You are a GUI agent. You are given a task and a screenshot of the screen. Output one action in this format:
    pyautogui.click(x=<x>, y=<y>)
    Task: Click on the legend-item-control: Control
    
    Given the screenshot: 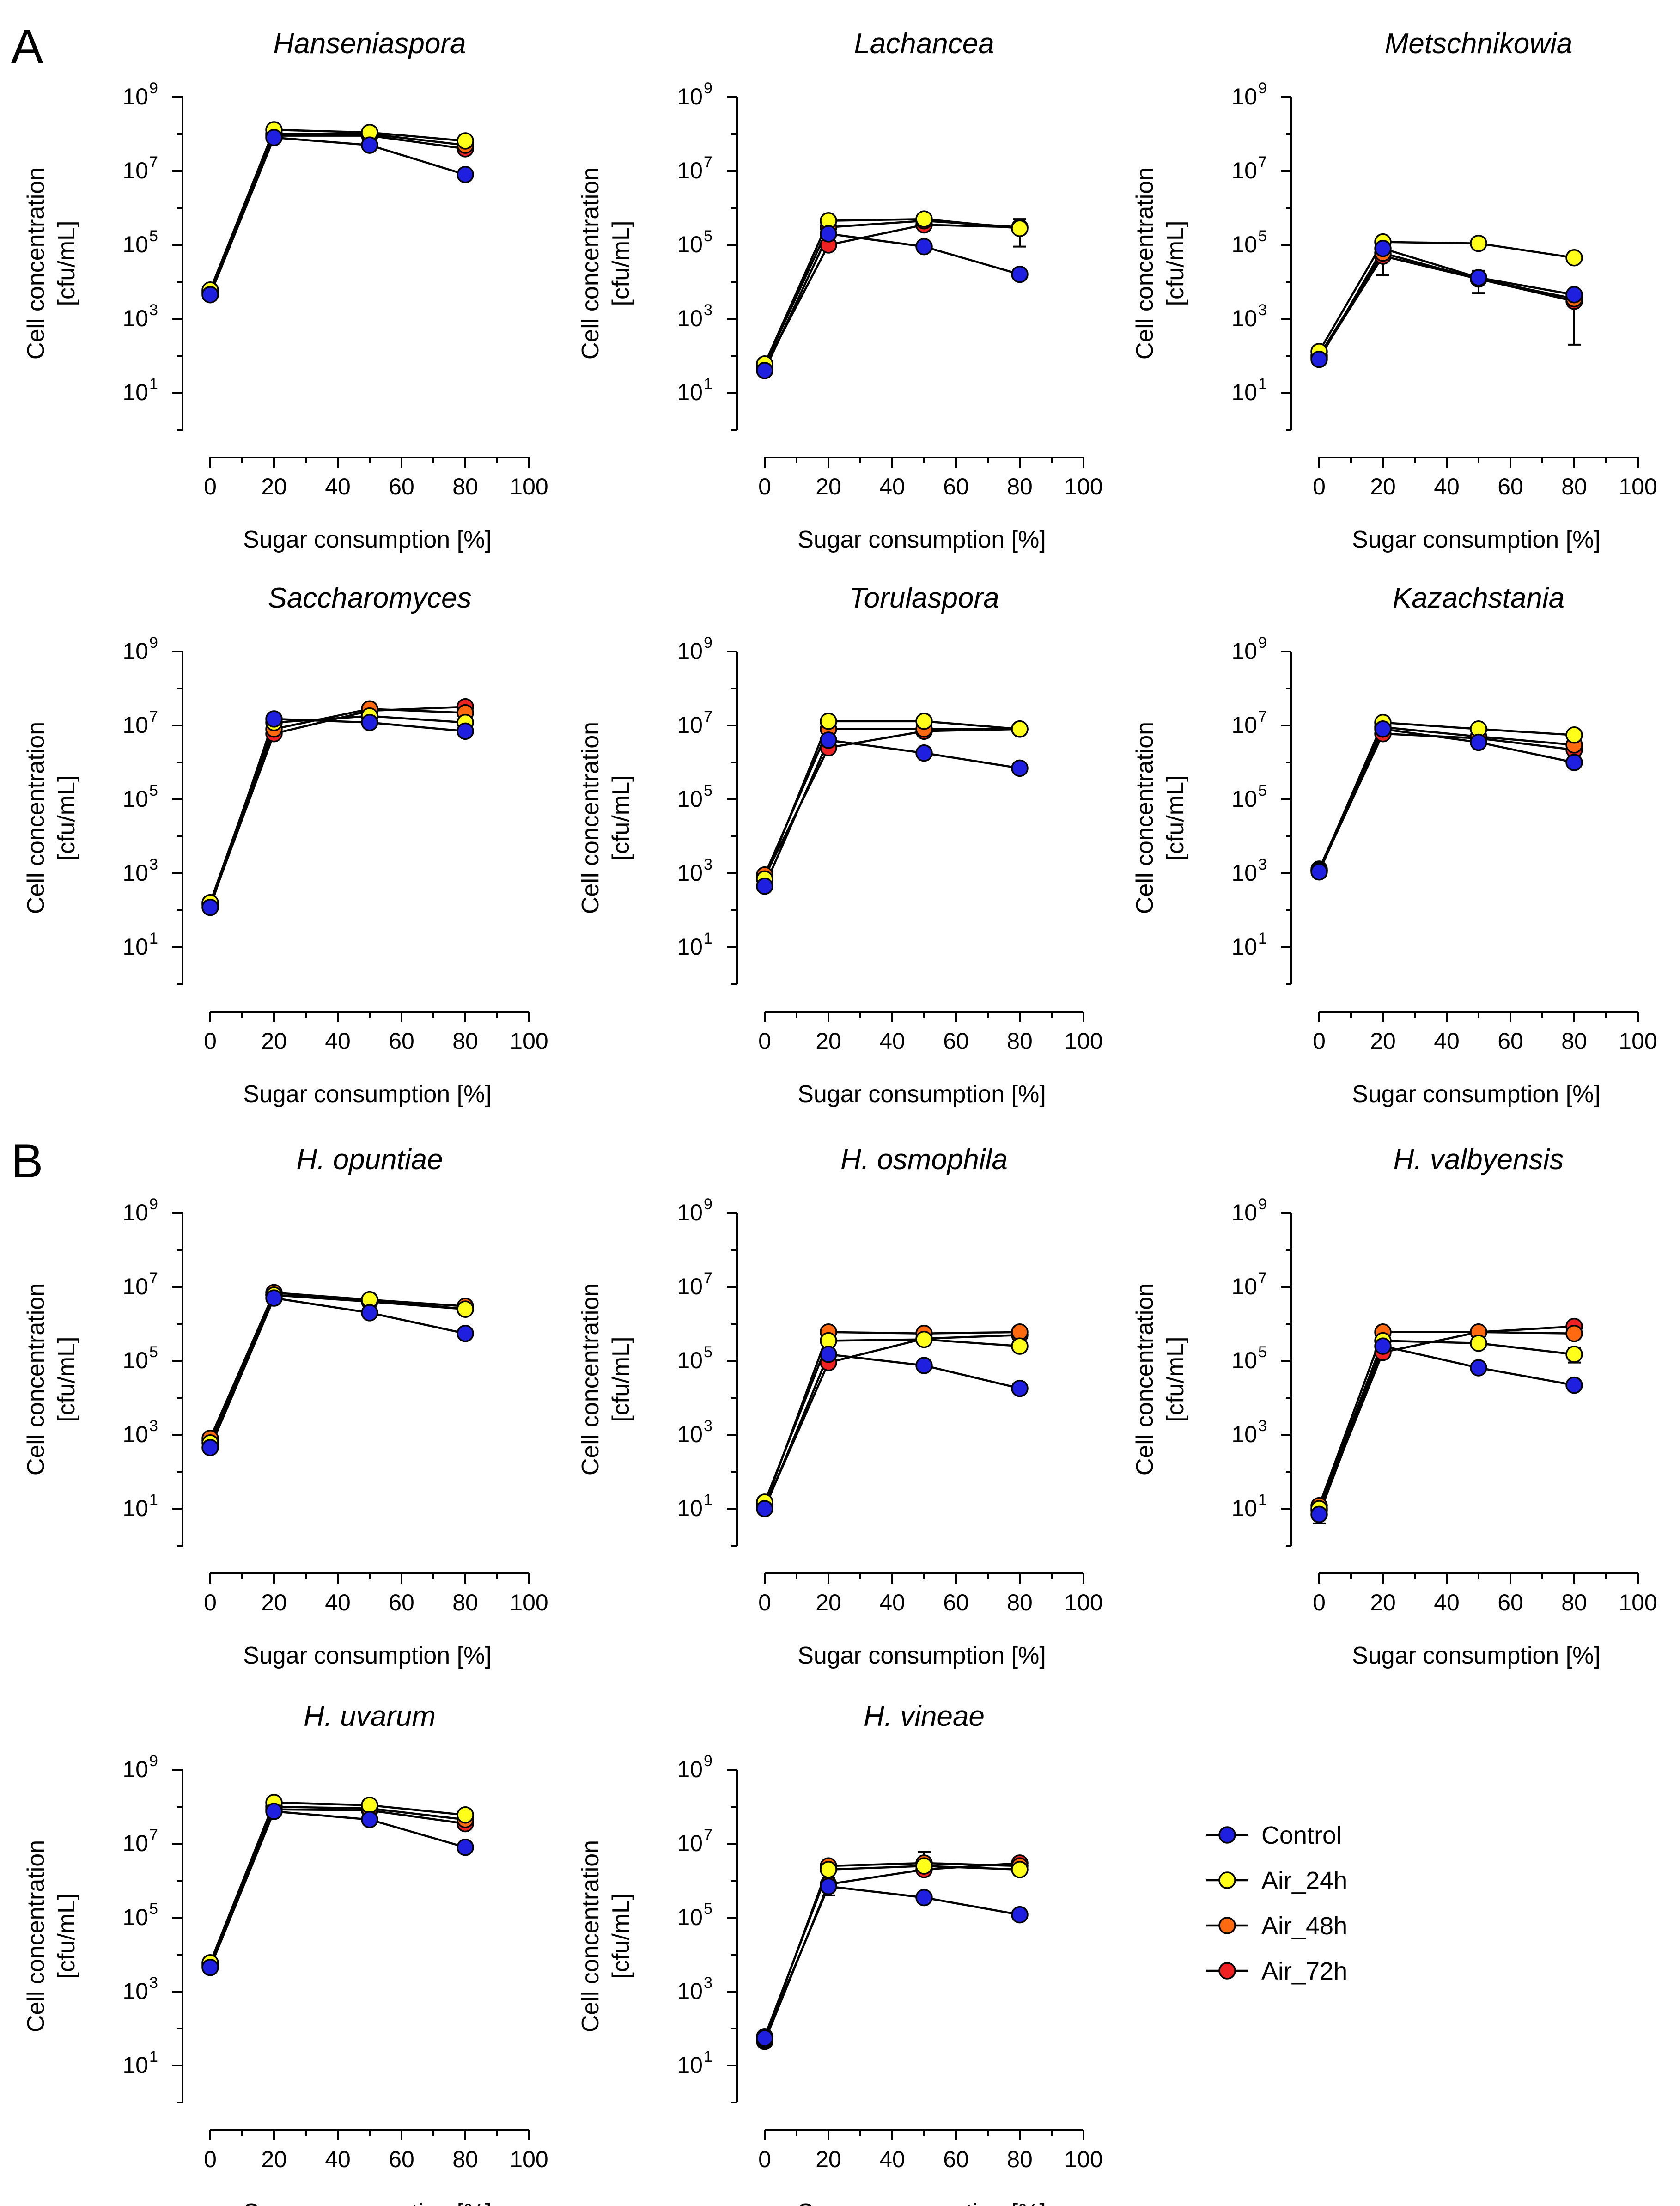 What is the action you would take?
    pyautogui.click(x=1274, y=1836)
    